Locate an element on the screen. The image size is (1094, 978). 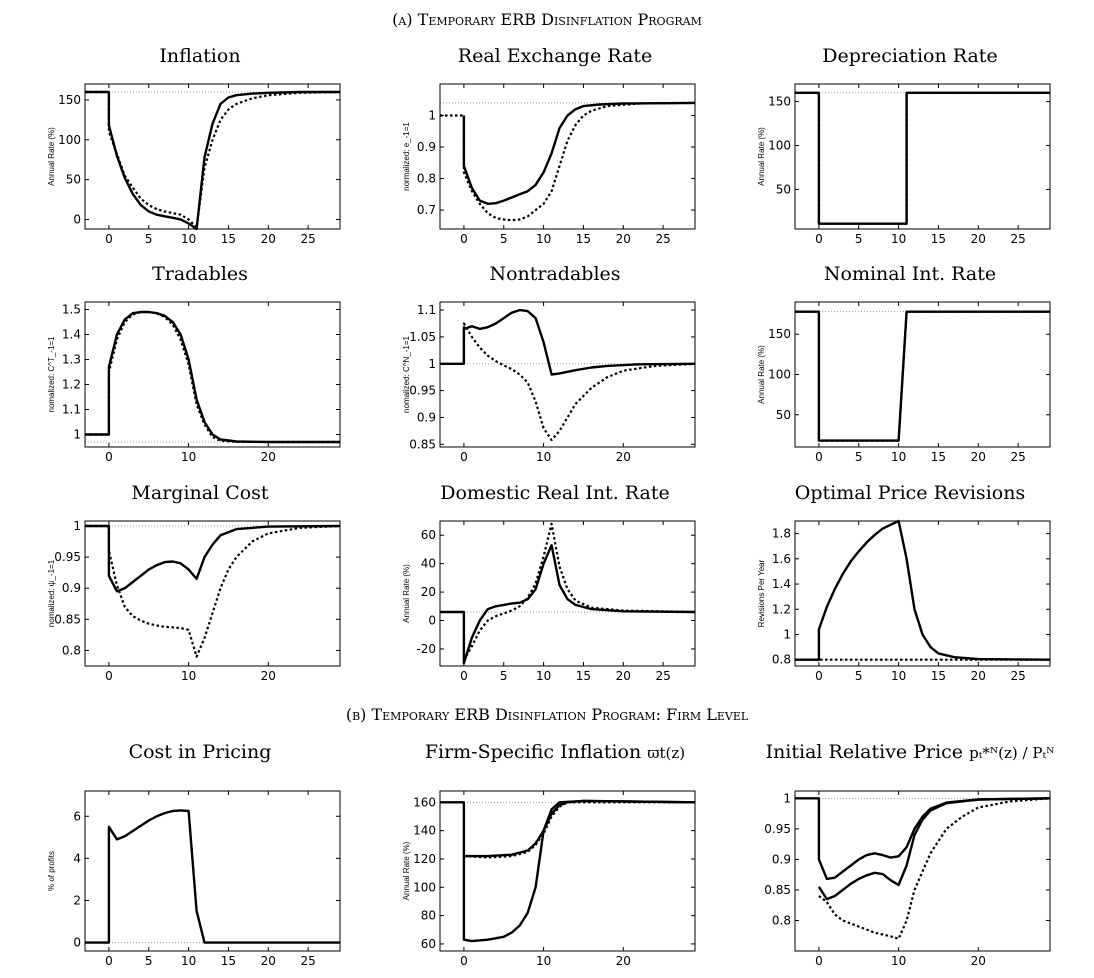
chart-real-exchange-rate: 0 5 10 15 20 25 0.7 0.8 0.9 1 normalized: e_-1=1 is located at coordinates (549, 164).